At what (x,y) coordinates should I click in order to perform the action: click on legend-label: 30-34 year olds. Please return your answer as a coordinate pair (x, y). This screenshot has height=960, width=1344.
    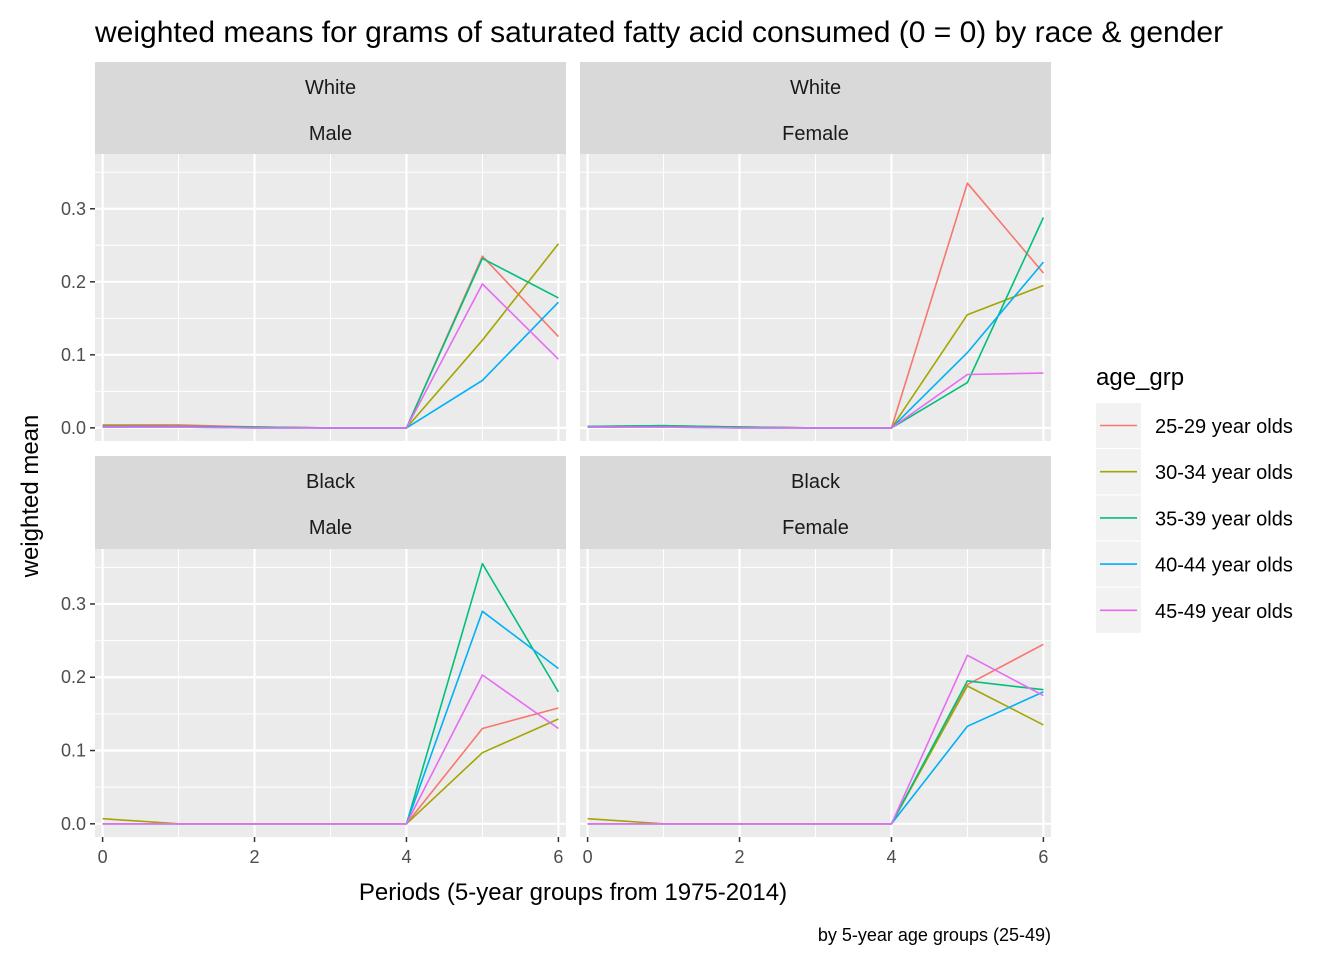
    Looking at the image, I should click on (1224, 473).